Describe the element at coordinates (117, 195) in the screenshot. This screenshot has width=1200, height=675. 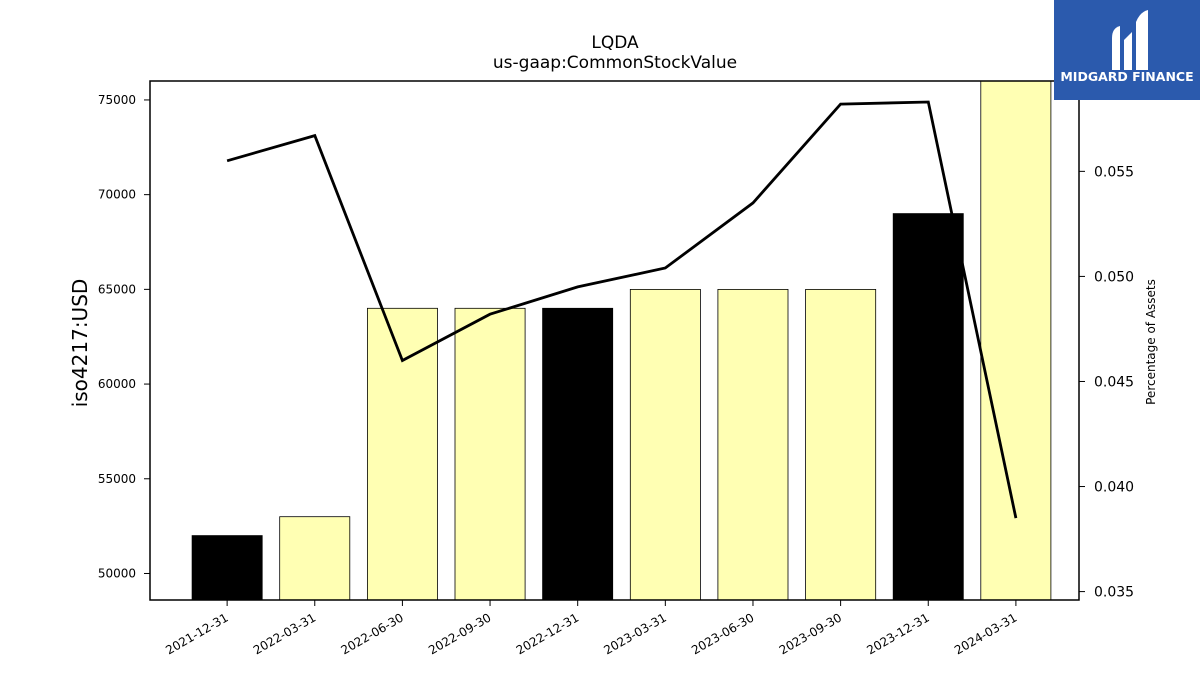
I see `y-tick-label: 70000` at that location.